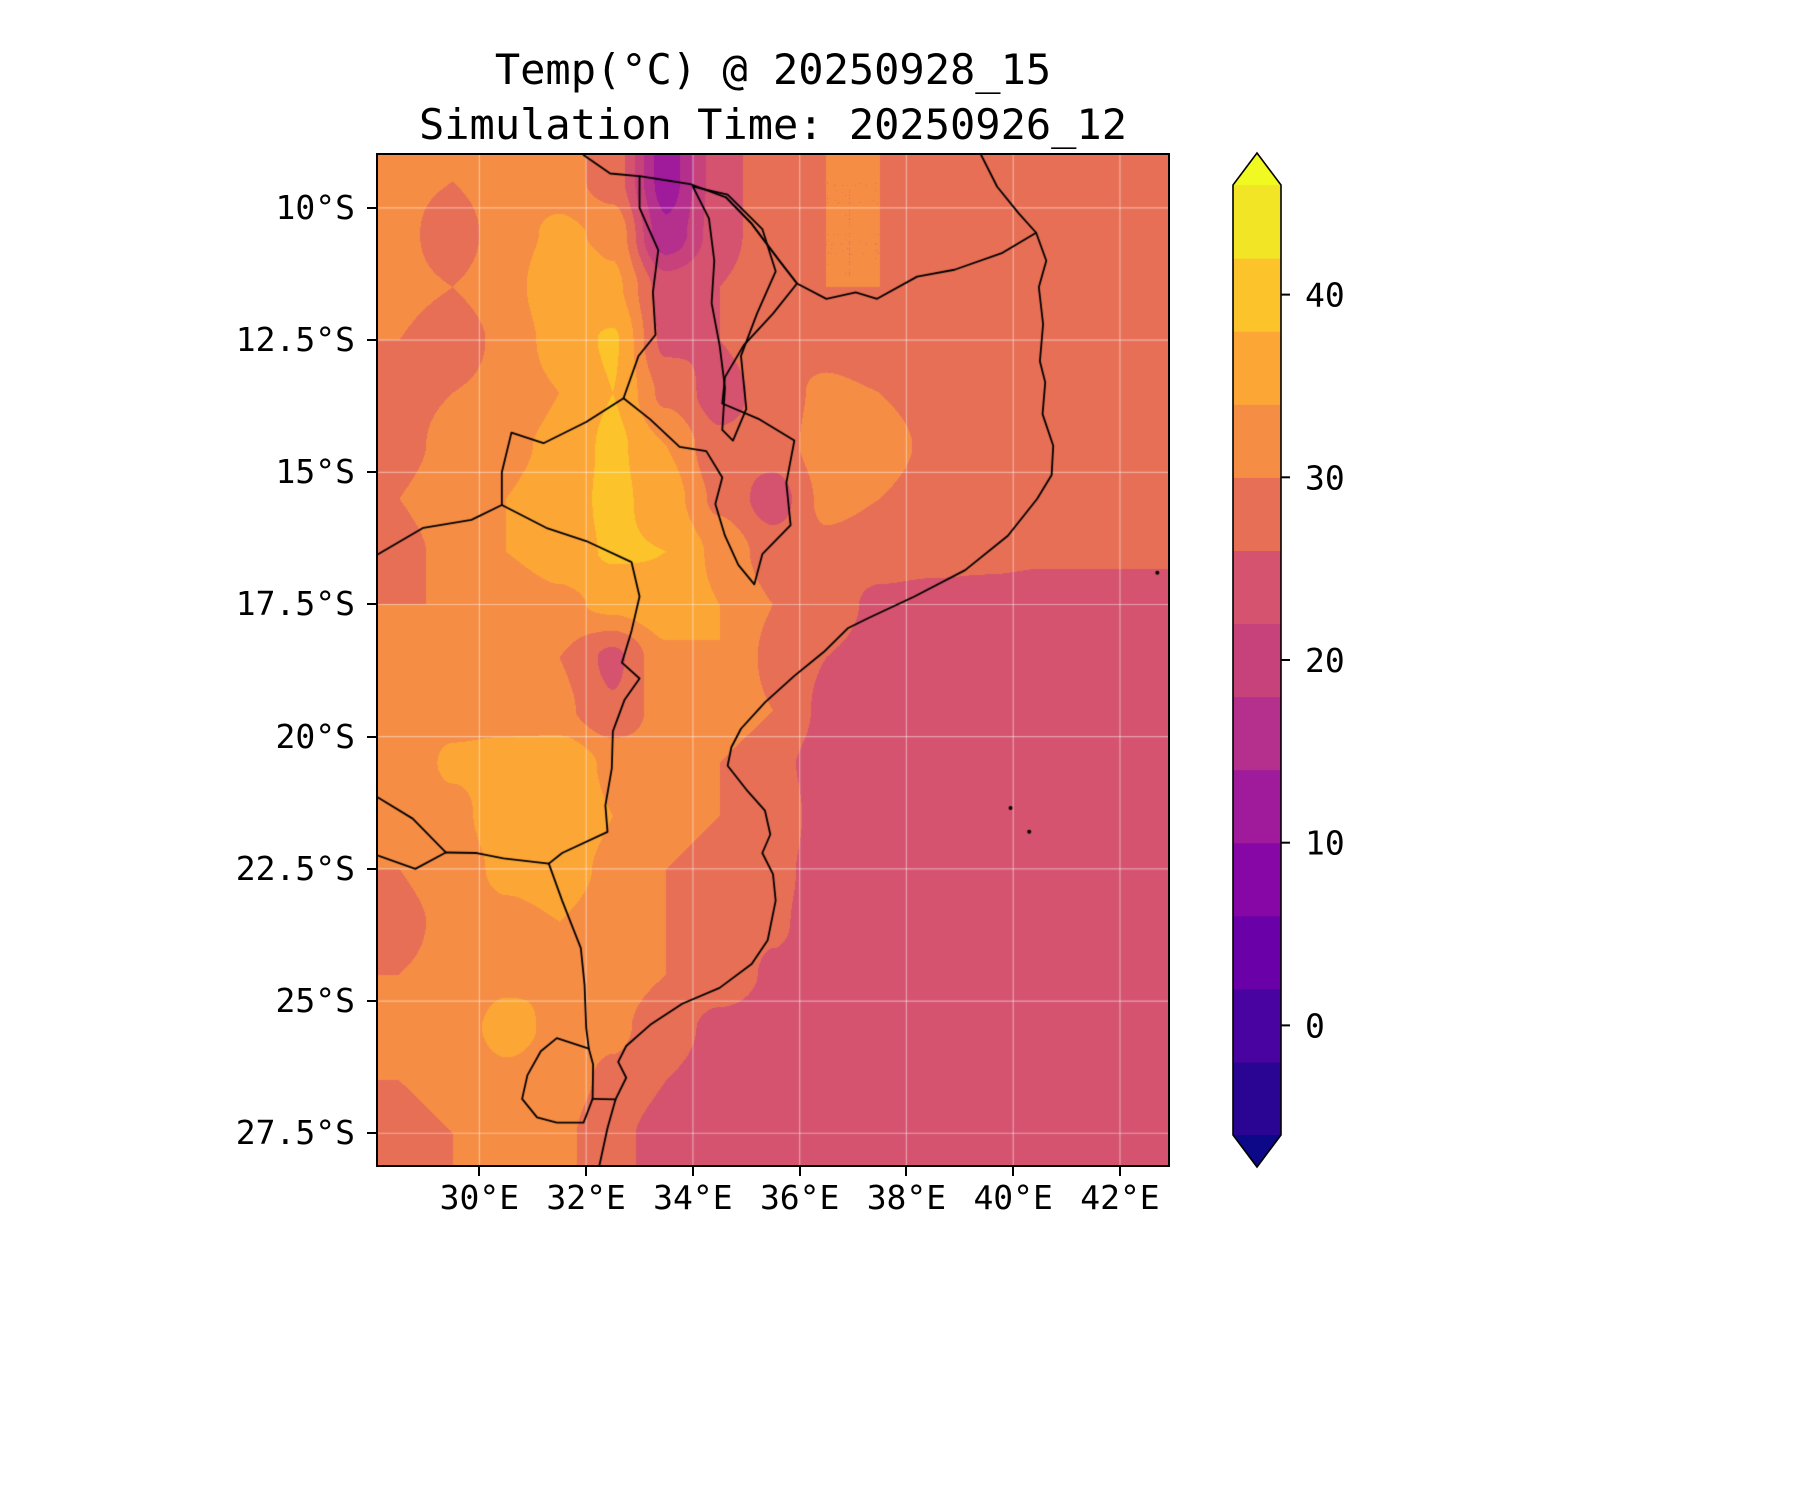  What do you see at coordinates (315, 472) in the screenshot?
I see `lat-tick-label: 15°S` at bounding box center [315, 472].